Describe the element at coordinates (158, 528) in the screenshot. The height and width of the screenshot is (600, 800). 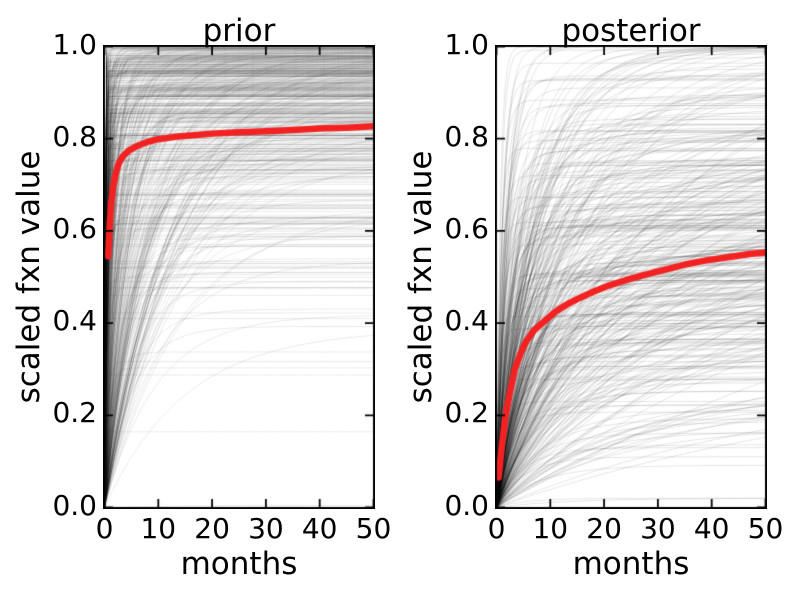
I see `prior-x-tick-label: 10` at that location.